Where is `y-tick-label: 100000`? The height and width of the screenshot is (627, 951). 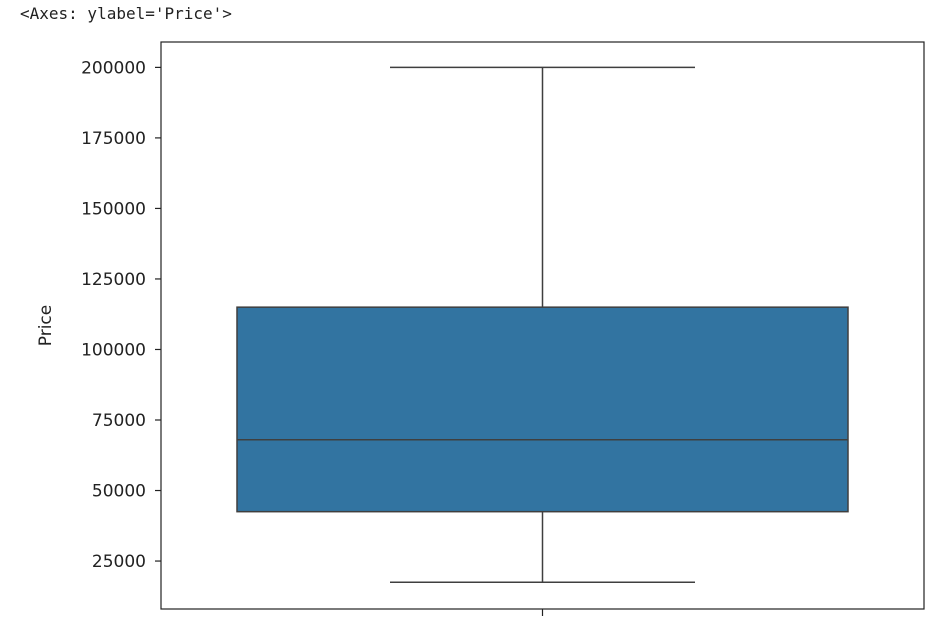
y-tick-label: 100000 is located at coordinates (113, 350).